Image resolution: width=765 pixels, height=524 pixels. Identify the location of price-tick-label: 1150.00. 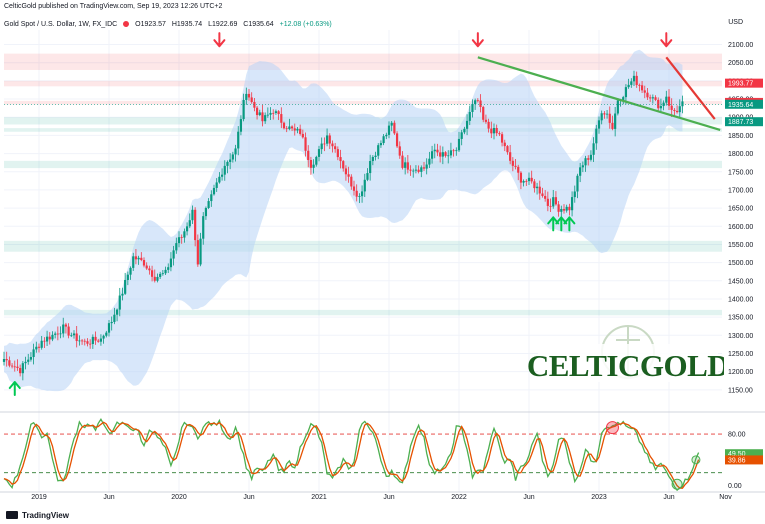
(740, 390).